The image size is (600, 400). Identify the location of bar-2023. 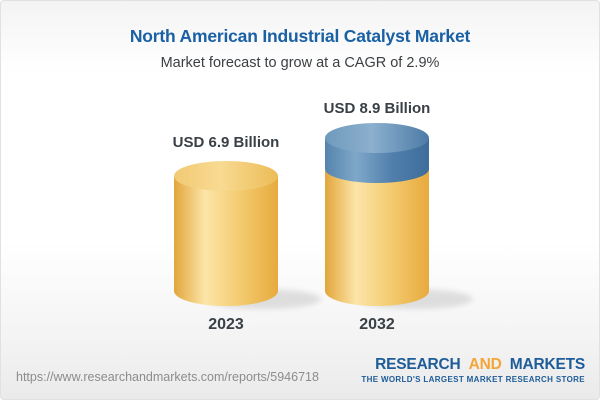
(247, 235).